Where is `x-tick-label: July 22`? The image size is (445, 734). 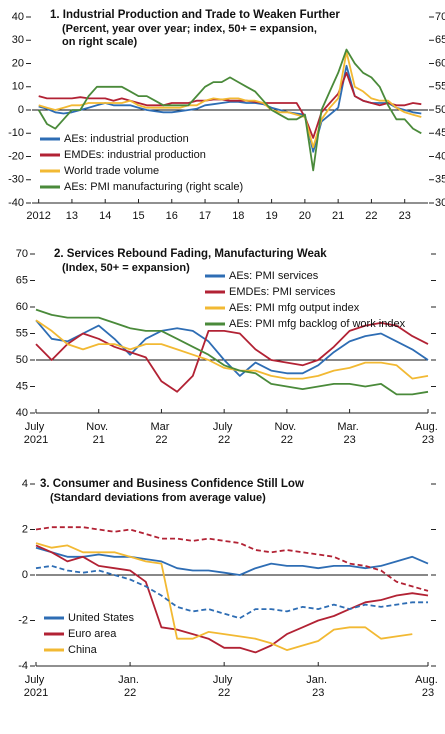
x-tick-label: July 22 is located at coordinates (224, 433).